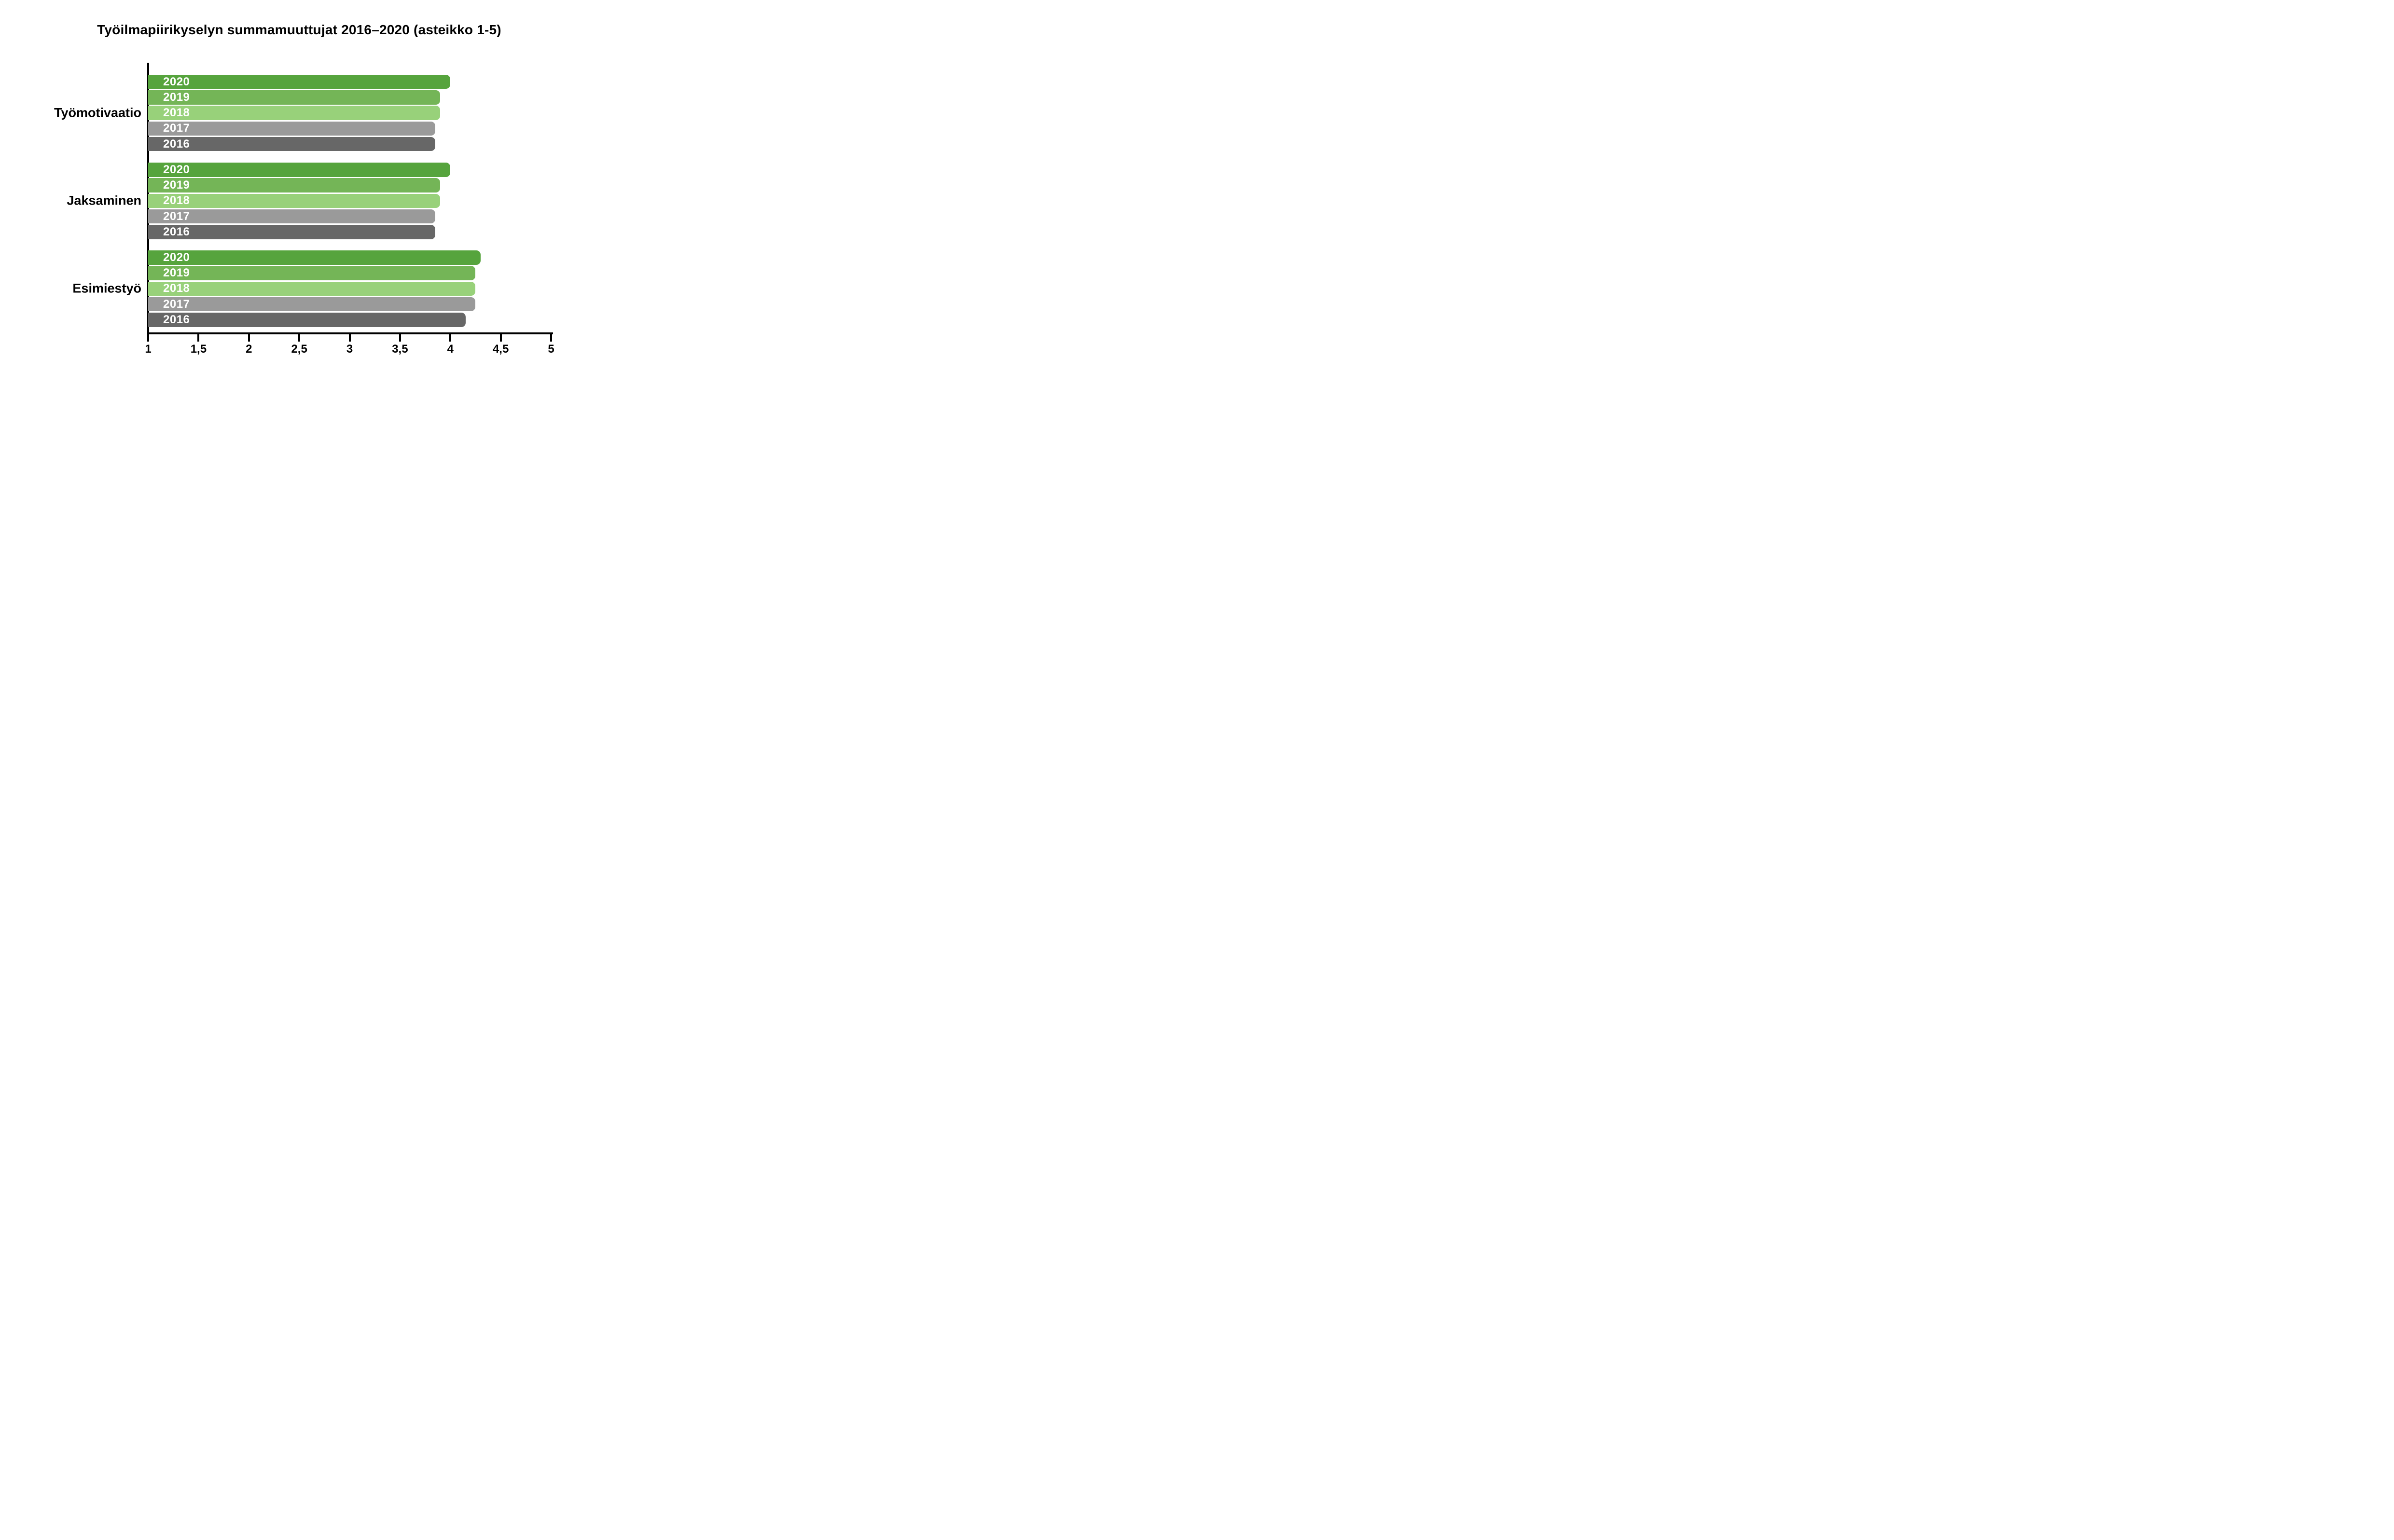 The width and height of the screenshot is (2394, 1540). I want to click on x-axis-tick-label: 4, so click(450, 349).